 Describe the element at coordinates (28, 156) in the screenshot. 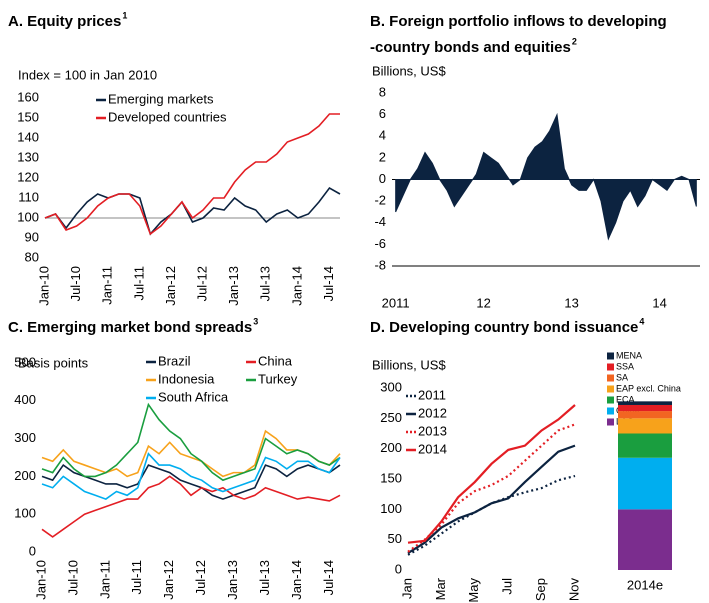

I see `y-tick-label: 130` at that location.